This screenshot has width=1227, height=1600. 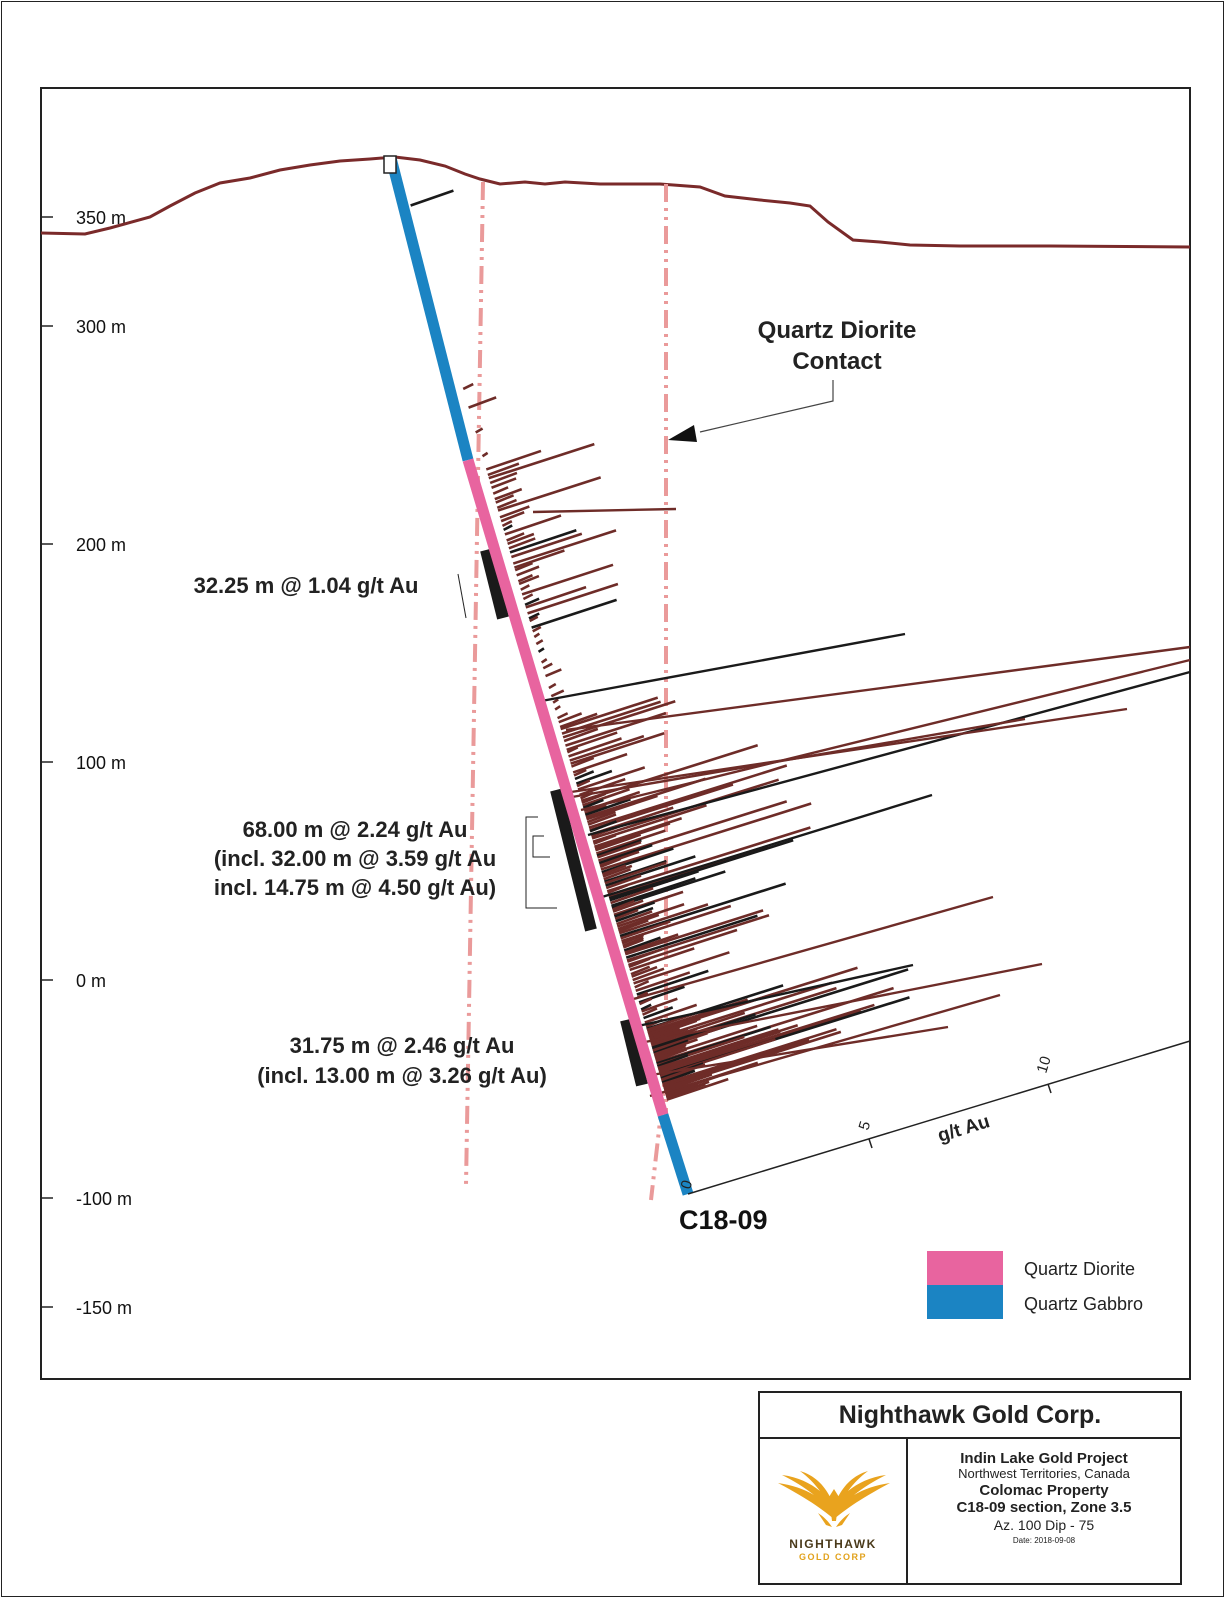 What do you see at coordinates (101, 218) in the screenshot?
I see `elevation-tick-label: 350 m` at bounding box center [101, 218].